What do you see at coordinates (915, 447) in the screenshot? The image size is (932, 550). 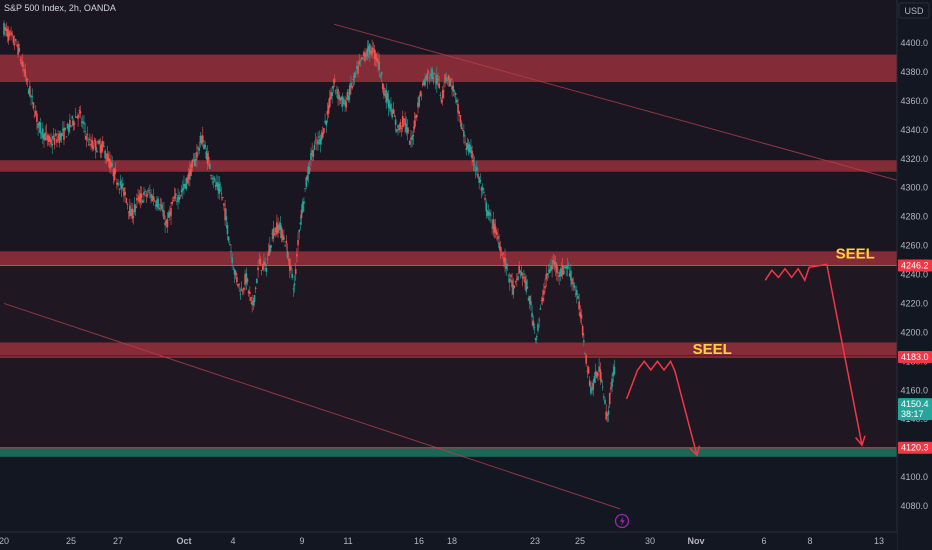 I see `price-tag: 4120.3` at bounding box center [915, 447].